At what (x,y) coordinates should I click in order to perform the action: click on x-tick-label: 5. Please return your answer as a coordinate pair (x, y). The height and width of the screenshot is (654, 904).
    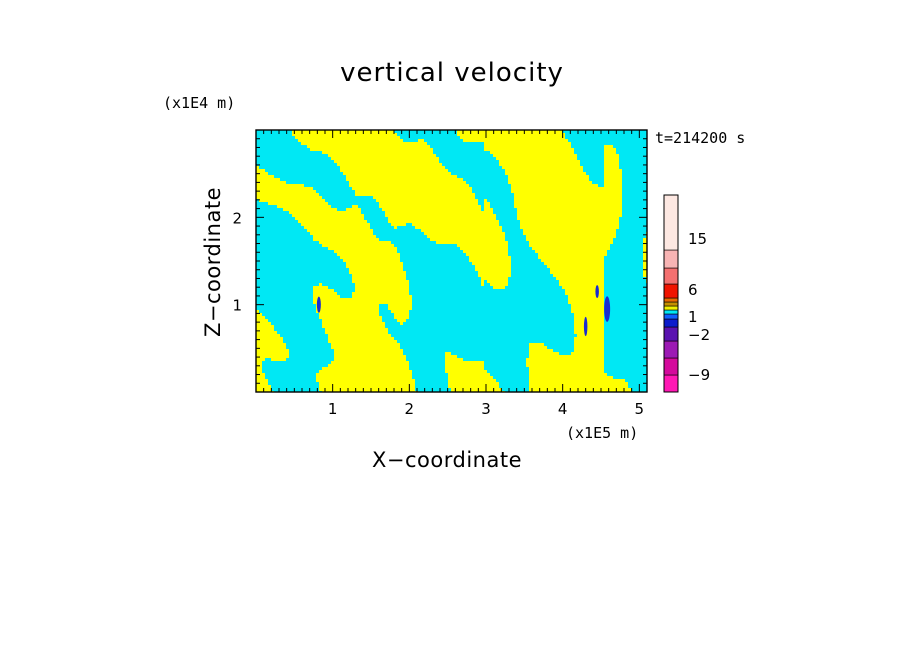
    Looking at the image, I should click on (640, 409).